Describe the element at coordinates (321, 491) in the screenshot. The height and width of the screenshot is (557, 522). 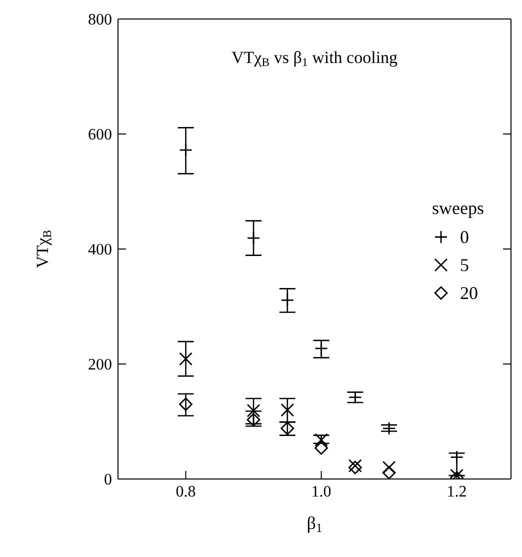
I see `x-tick-label: 1.0` at that location.